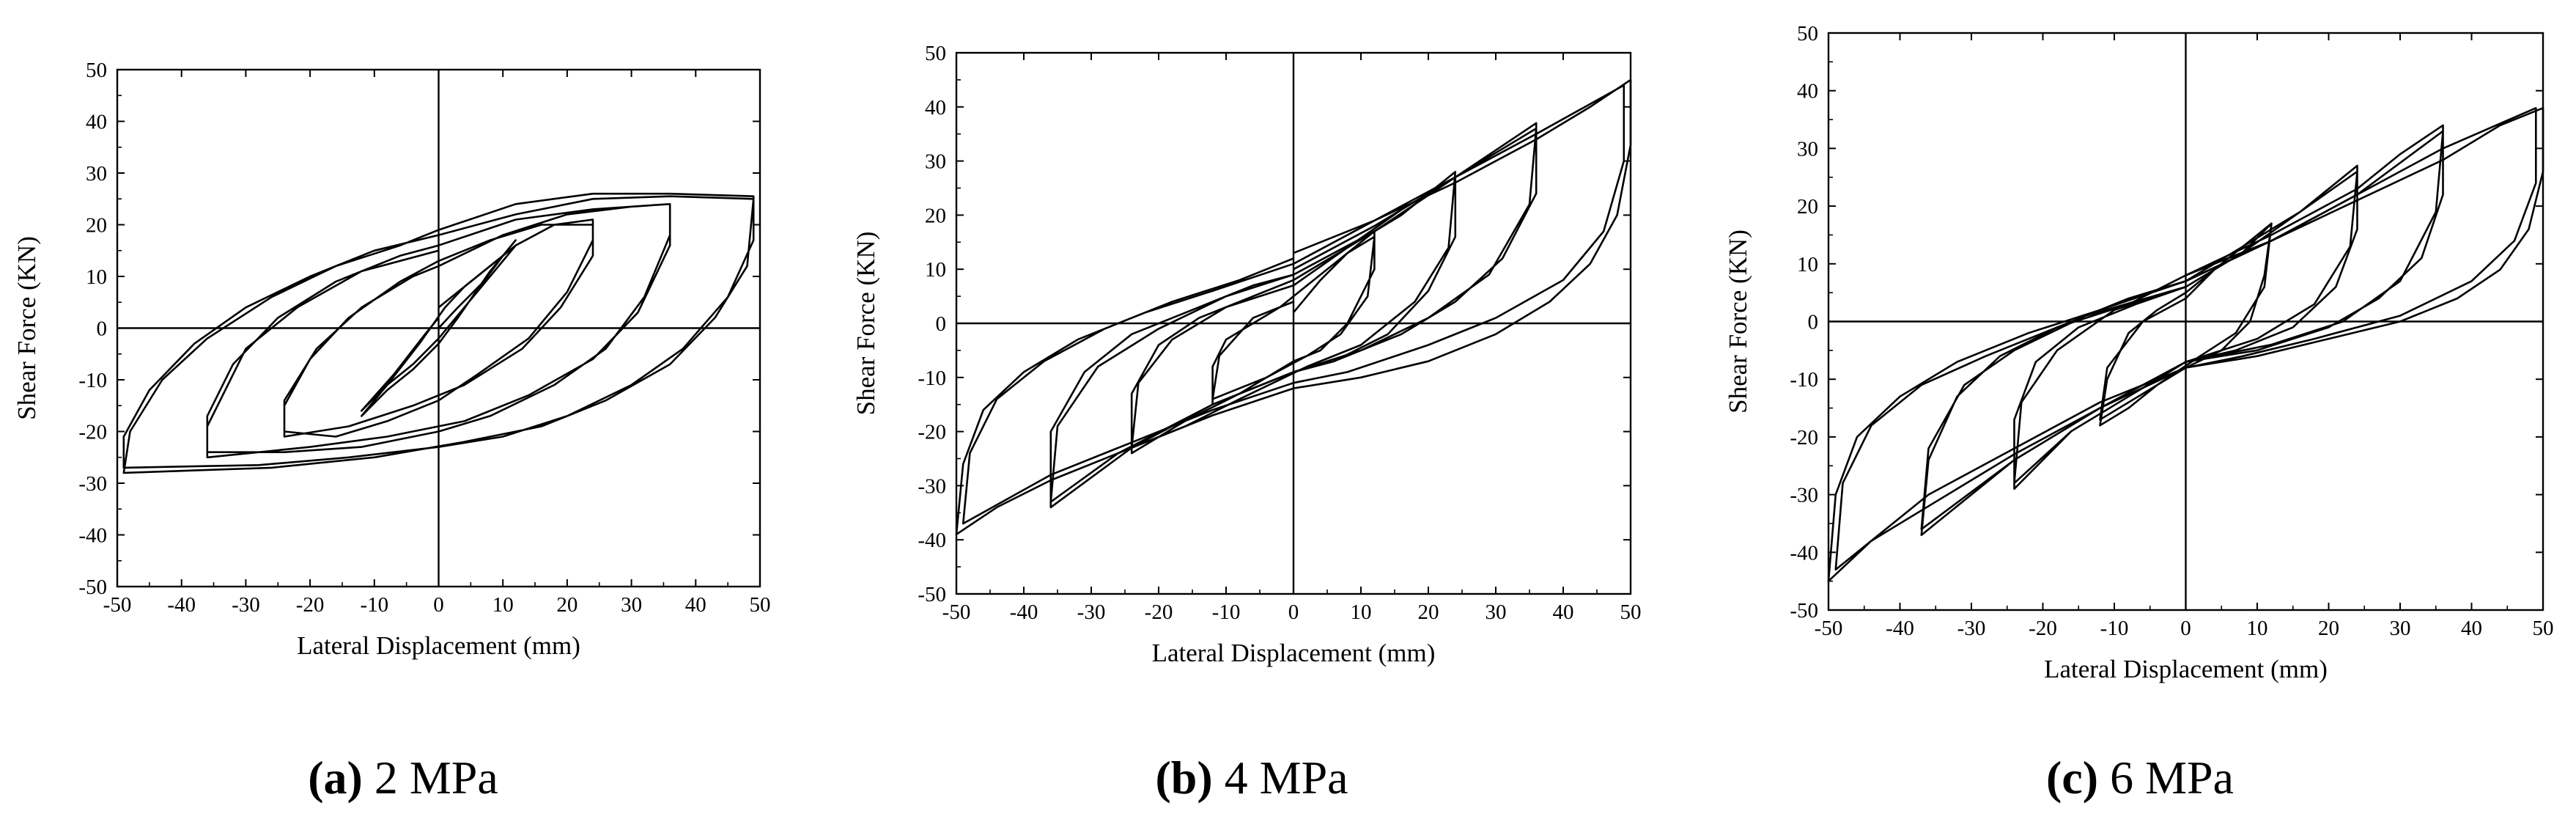 This screenshot has width=2576, height=830. I want to click on y-tick-label-b-4: -10, so click(932, 378).